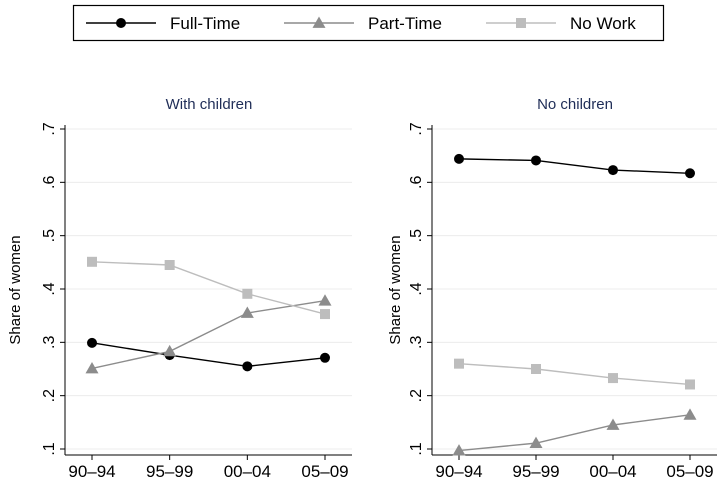  Describe the element at coordinates (163, 23) in the screenshot. I see `legend-item-full-time: Full-Time` at that location.